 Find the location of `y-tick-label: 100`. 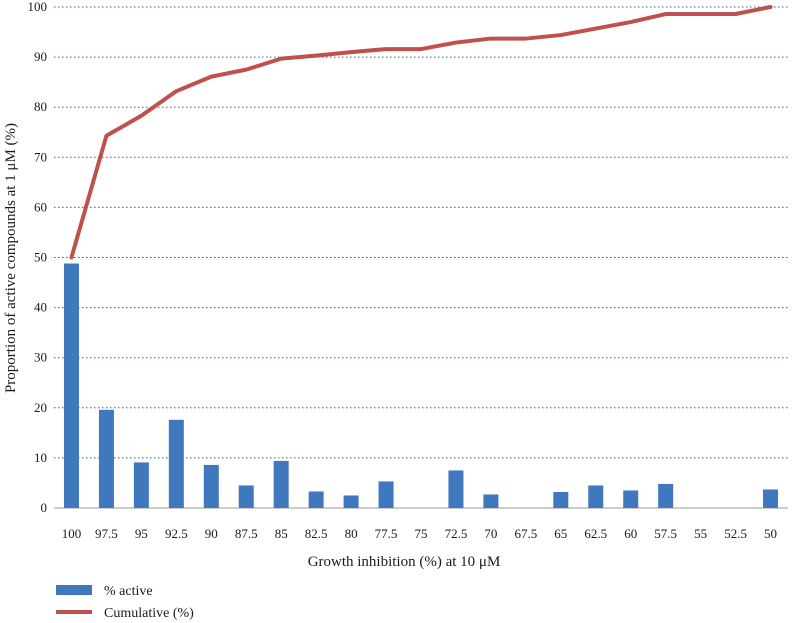

y-tick-label: 100 is located at coordinates (38, 7).